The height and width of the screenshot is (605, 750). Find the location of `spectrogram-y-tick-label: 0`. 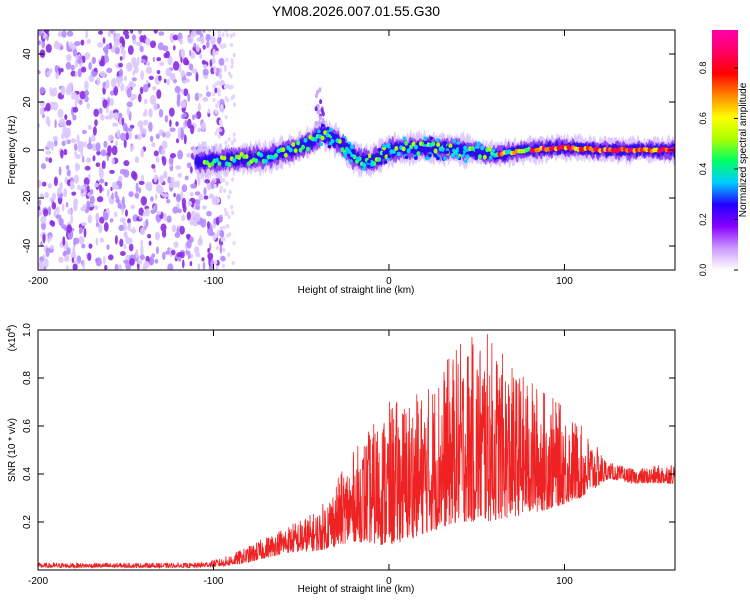

spectrogram-y-tick-label: 0 is located at coordinates (27, 150).